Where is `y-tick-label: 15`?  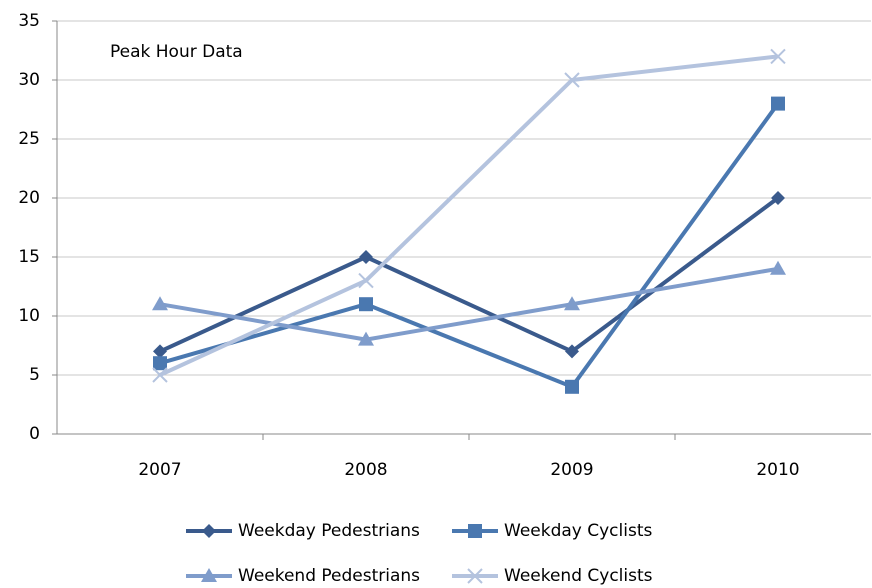 y-tick-label: 15 is located at coordinates (29, 257).